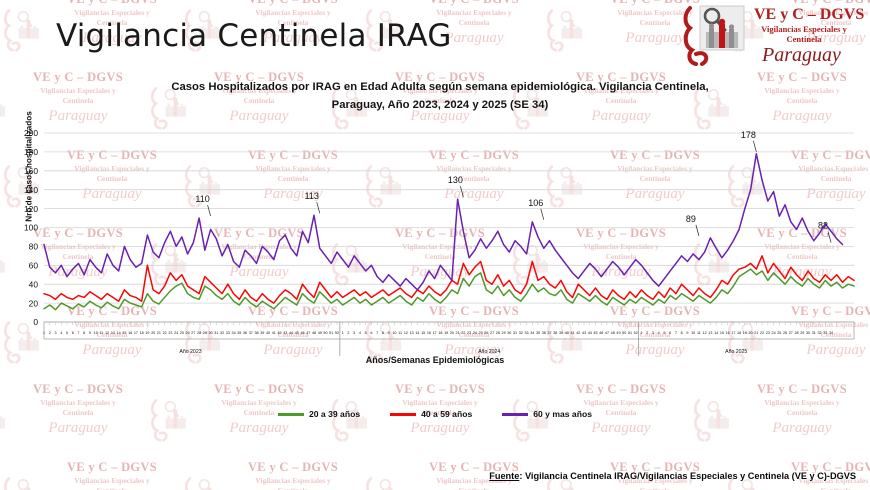  What do you see at coordinates (320, 333) in the screenshot?
I see `x-axis-week-label: 49` at bounding box center [320, 333].